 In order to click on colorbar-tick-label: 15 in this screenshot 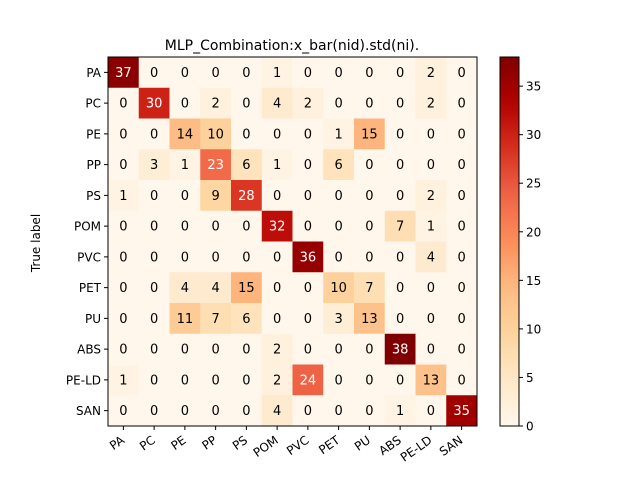, I will do `click(533, 281)`.